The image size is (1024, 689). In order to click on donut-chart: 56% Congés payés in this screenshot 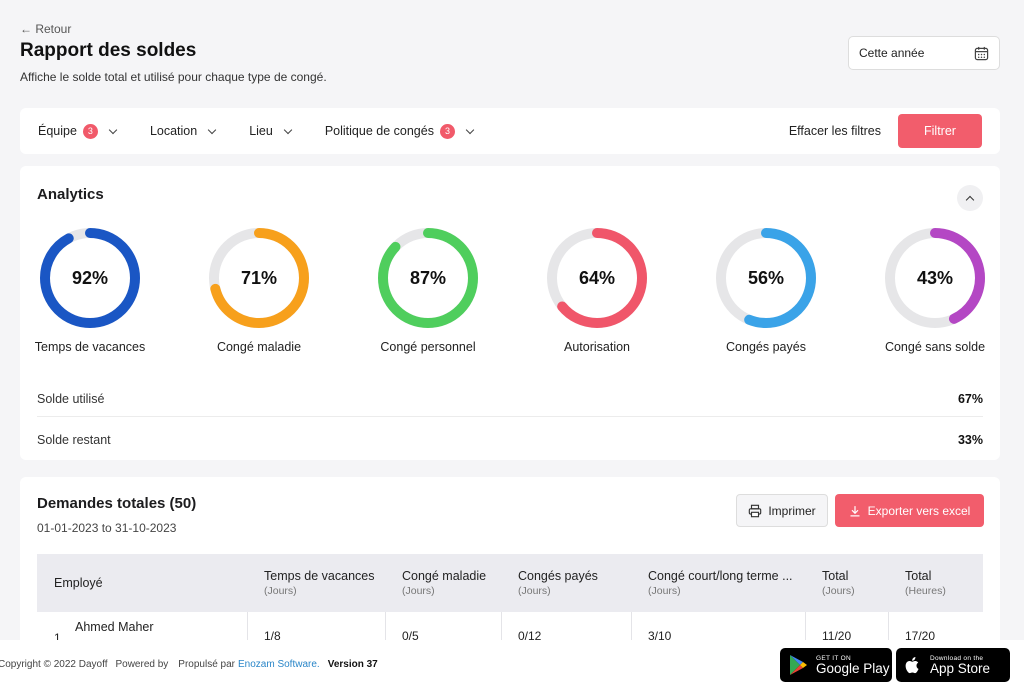, I will do `click(766, 290)`.